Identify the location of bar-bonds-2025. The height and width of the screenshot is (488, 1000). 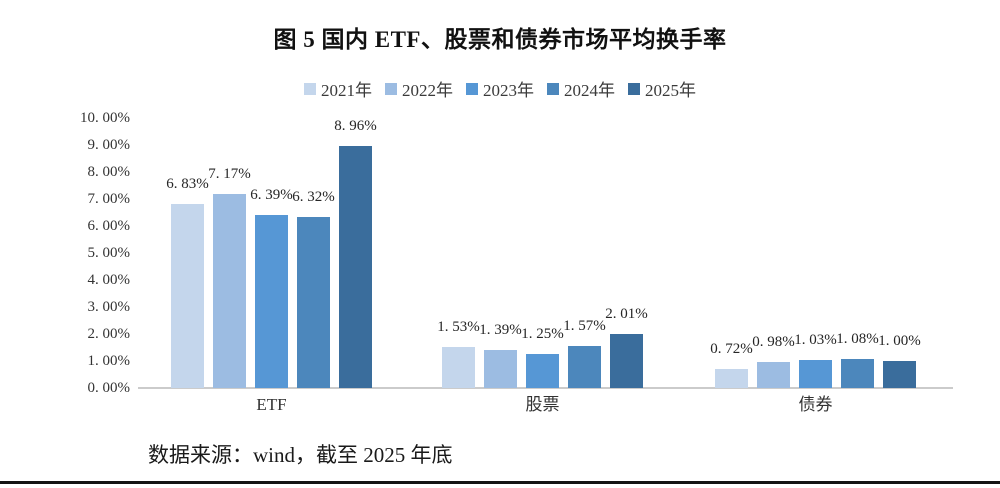
(899, 374).